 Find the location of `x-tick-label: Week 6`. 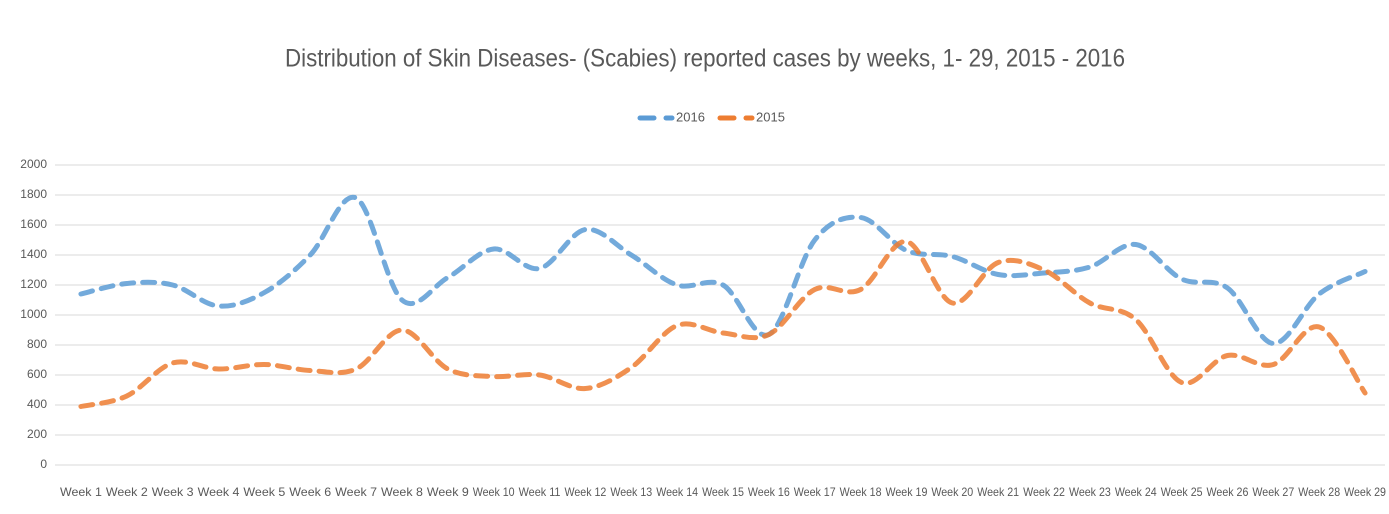

x-tick-label: Week 6 is located at coordinates (310, 492).